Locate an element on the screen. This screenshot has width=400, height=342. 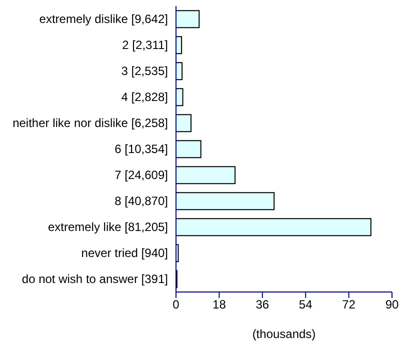
x-tick-label: 72 is located at coordinates (349, 305).